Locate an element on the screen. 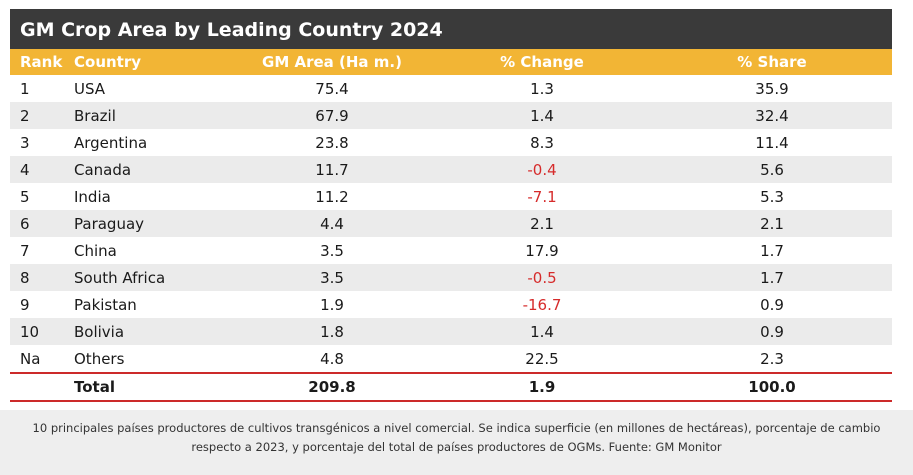  rank-cell: 5 is located at coordinates (25, 196).